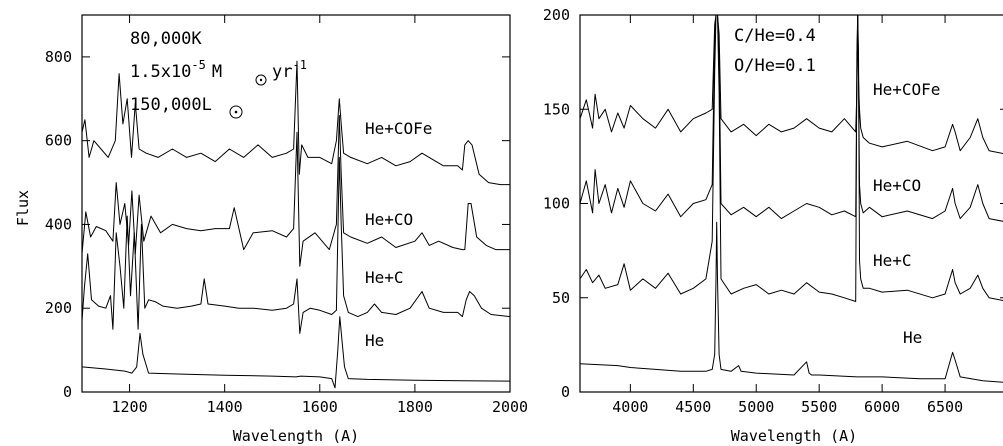 This screenshot has width=1003, height=446. I want to click on left-annotation-mass-loss: 1.5x10-5 M, so click(176, 70).